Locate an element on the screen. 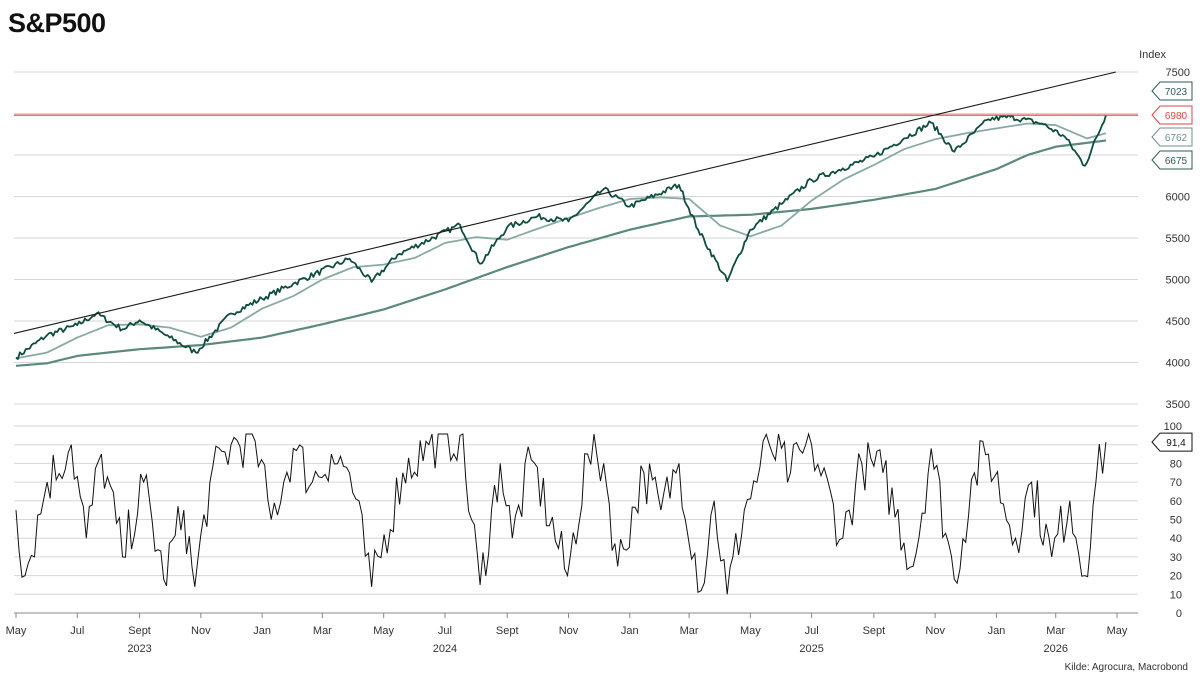 The width and height of the screenshot is (1200, 685). value-tag-ma200-box is located at coordinates (1172, 160).